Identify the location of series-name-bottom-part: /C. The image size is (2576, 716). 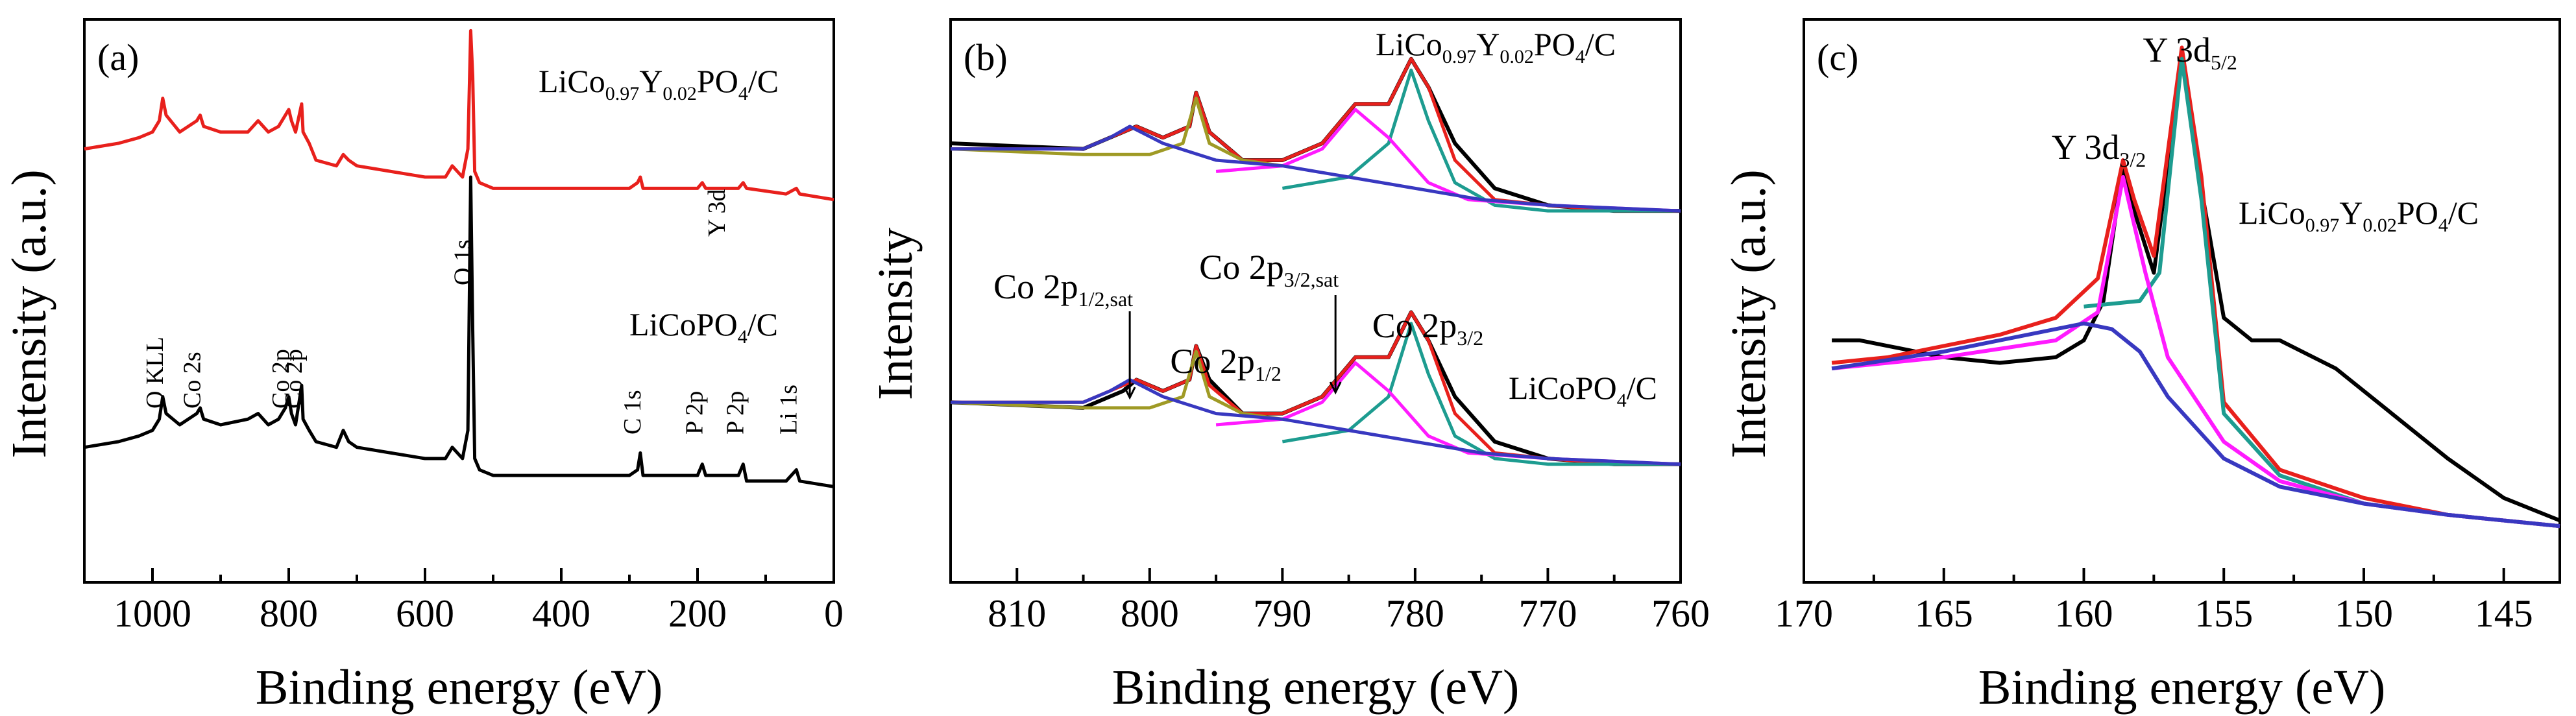
(1642, 388).